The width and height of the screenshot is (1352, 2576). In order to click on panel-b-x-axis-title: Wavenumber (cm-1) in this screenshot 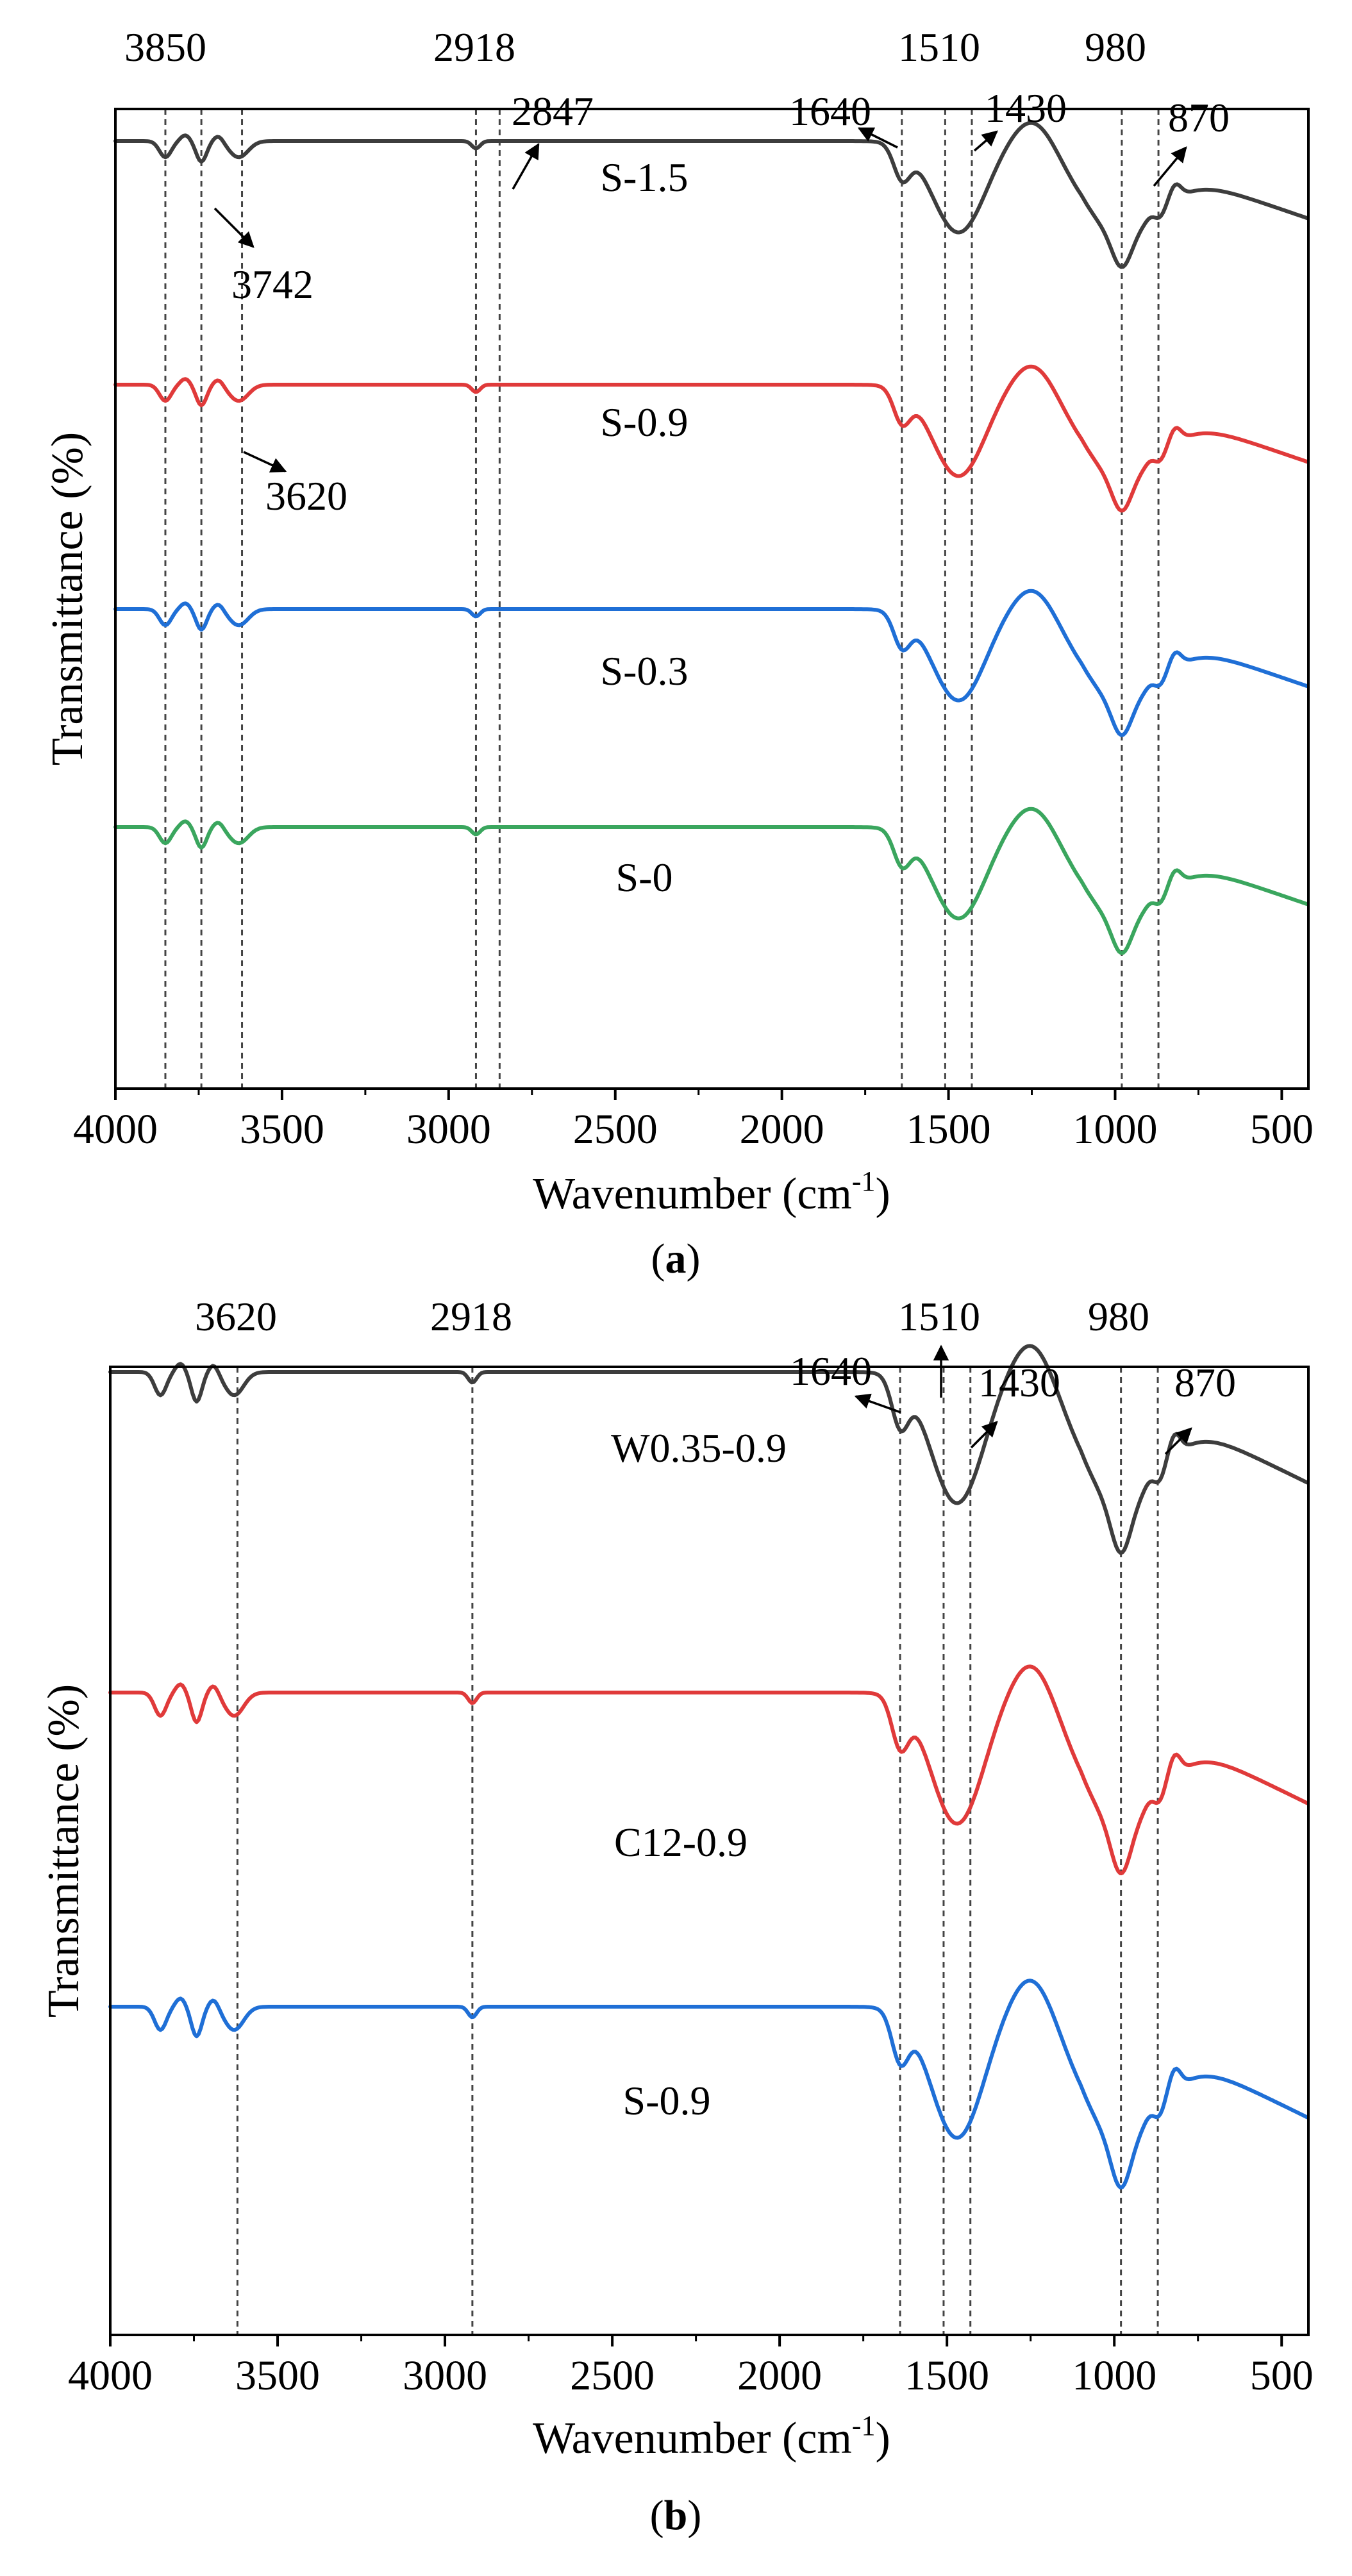, I will do `click(711, 2436)`.